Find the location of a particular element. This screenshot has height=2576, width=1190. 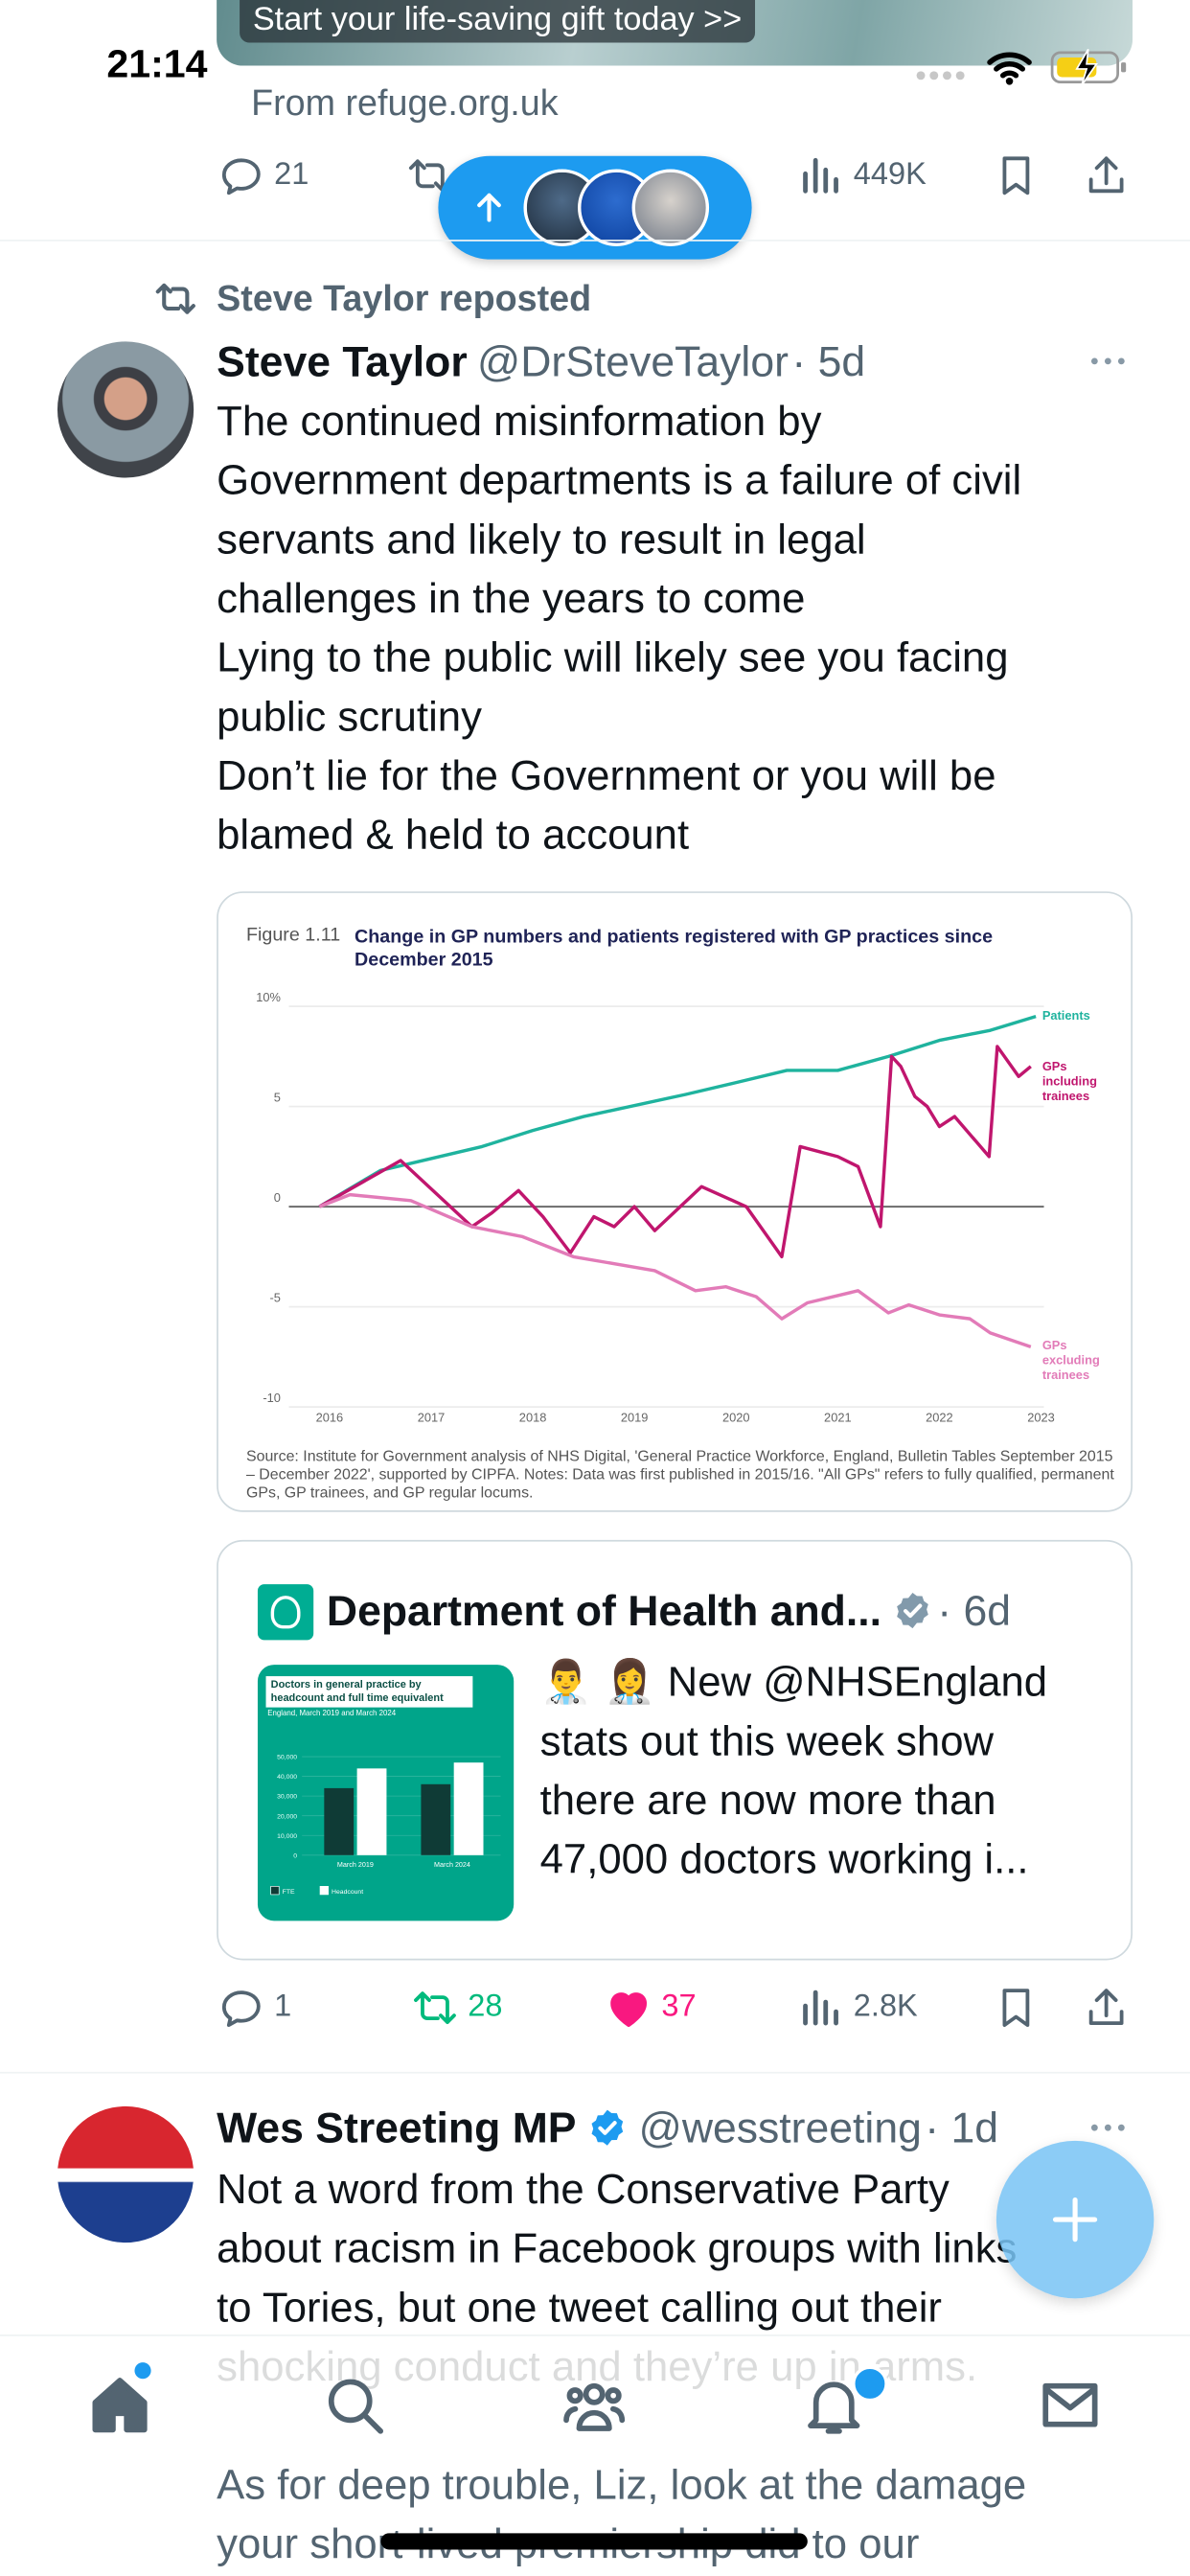

verified-badge is located at coordinates (913, 1610).